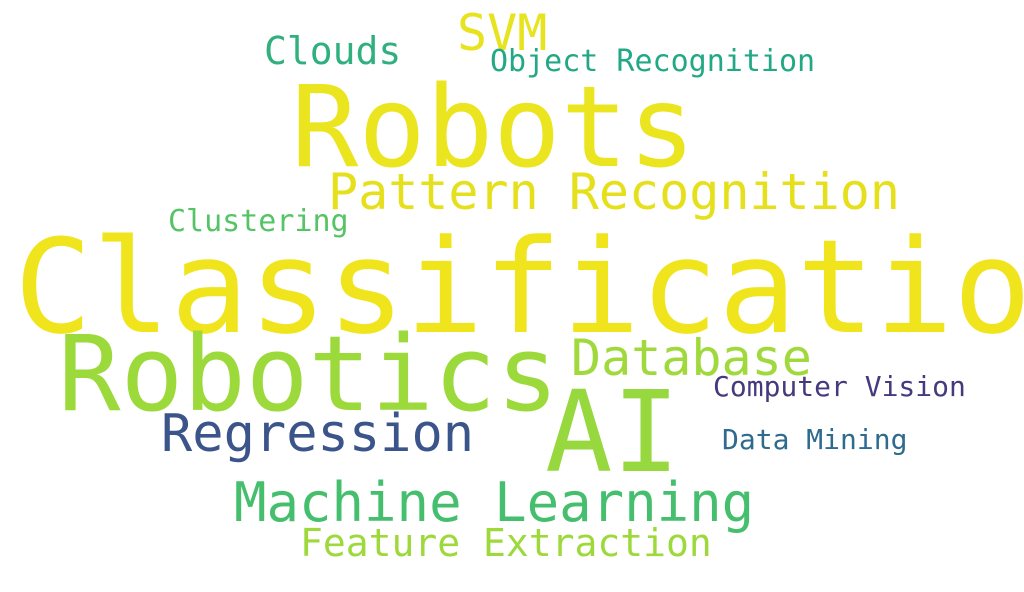 Image resolution: width=1024 pixels, height=592 pixels. I want to click on word-clustering: Clustering, so click(258, 221).